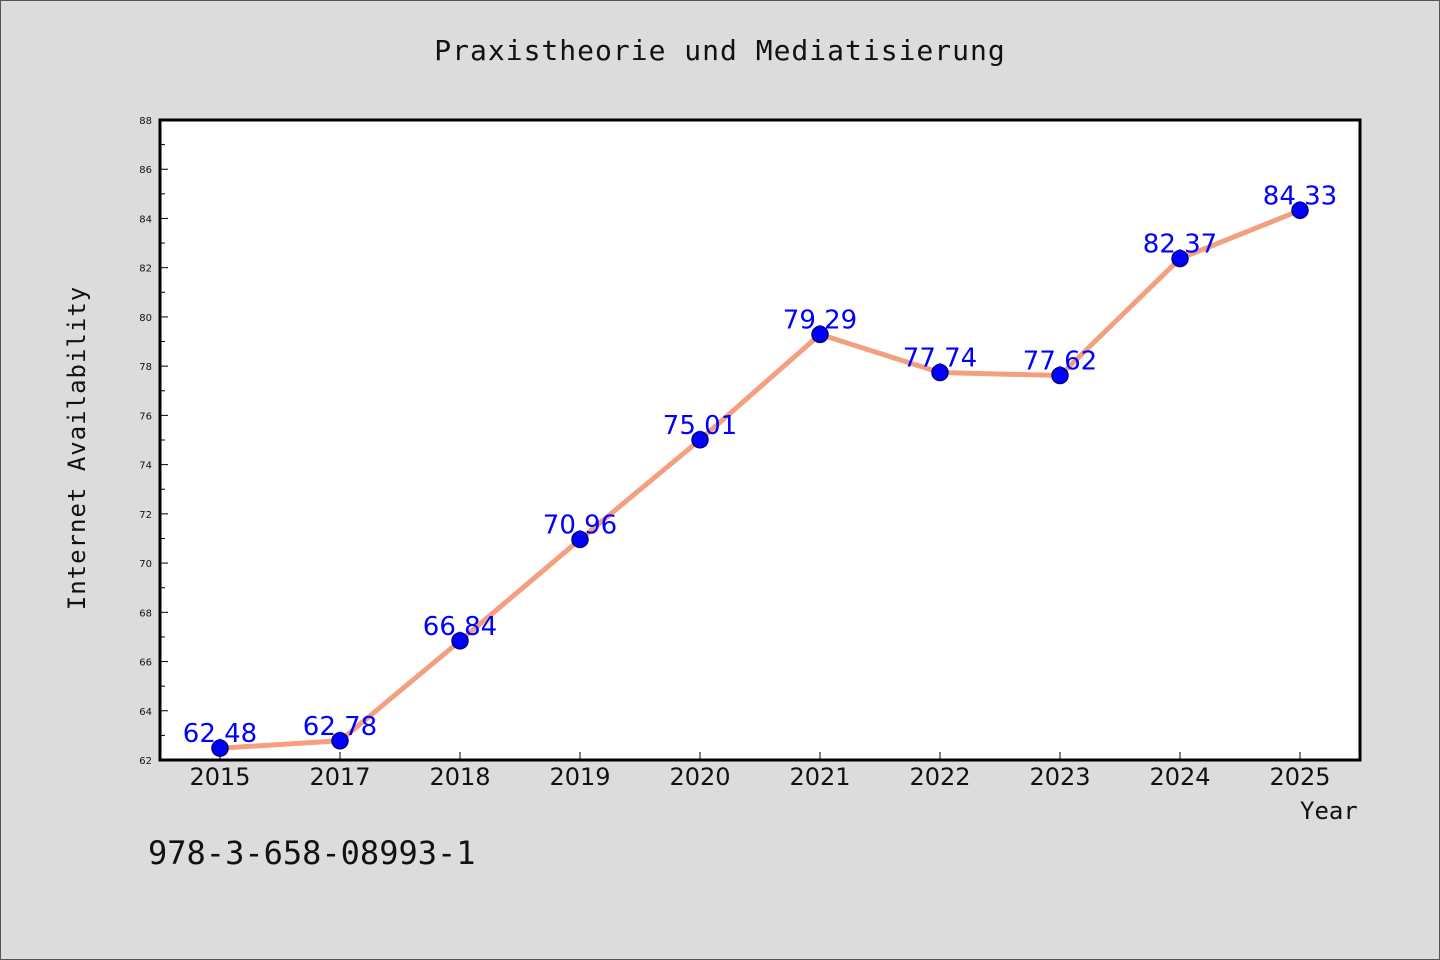 This screenshot has height=960, width=1440. Describe the element at coordinates (145, 564) in the screenshot. I see `y-tick-label: 70` at that location.